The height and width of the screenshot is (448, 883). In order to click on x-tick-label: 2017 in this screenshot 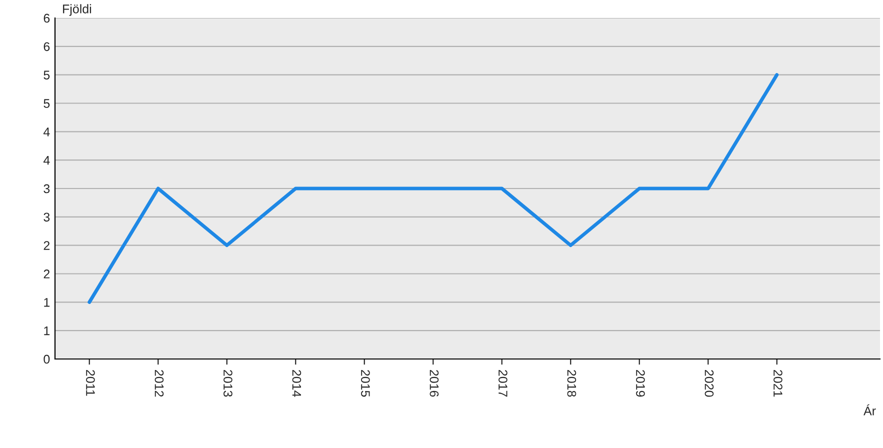, I will do `click(503, 383)`.